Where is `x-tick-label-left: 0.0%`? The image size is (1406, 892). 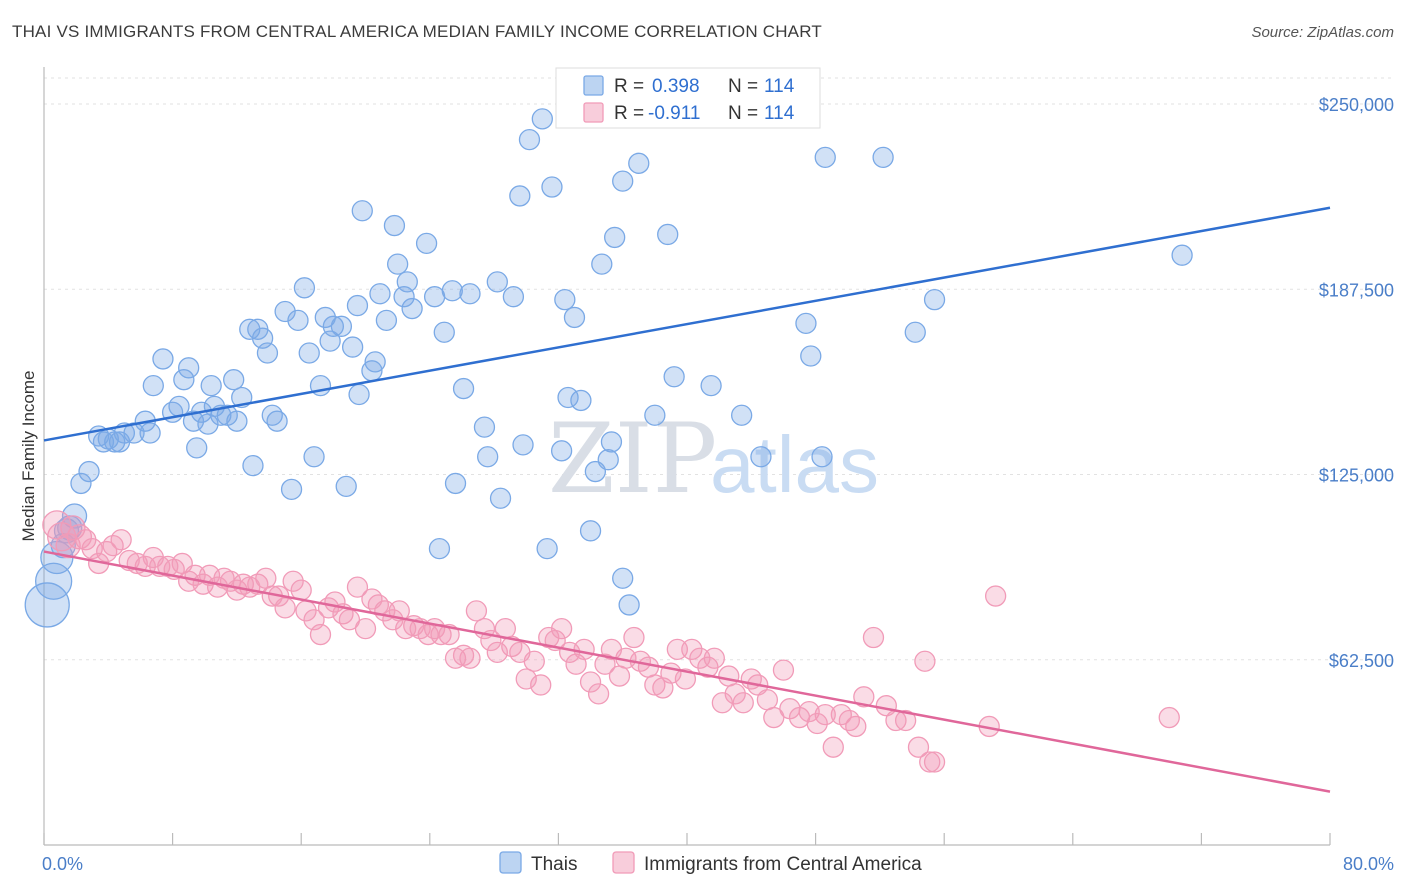 x-tick-label-left: 0.0% is located at coordinates (62, 864).